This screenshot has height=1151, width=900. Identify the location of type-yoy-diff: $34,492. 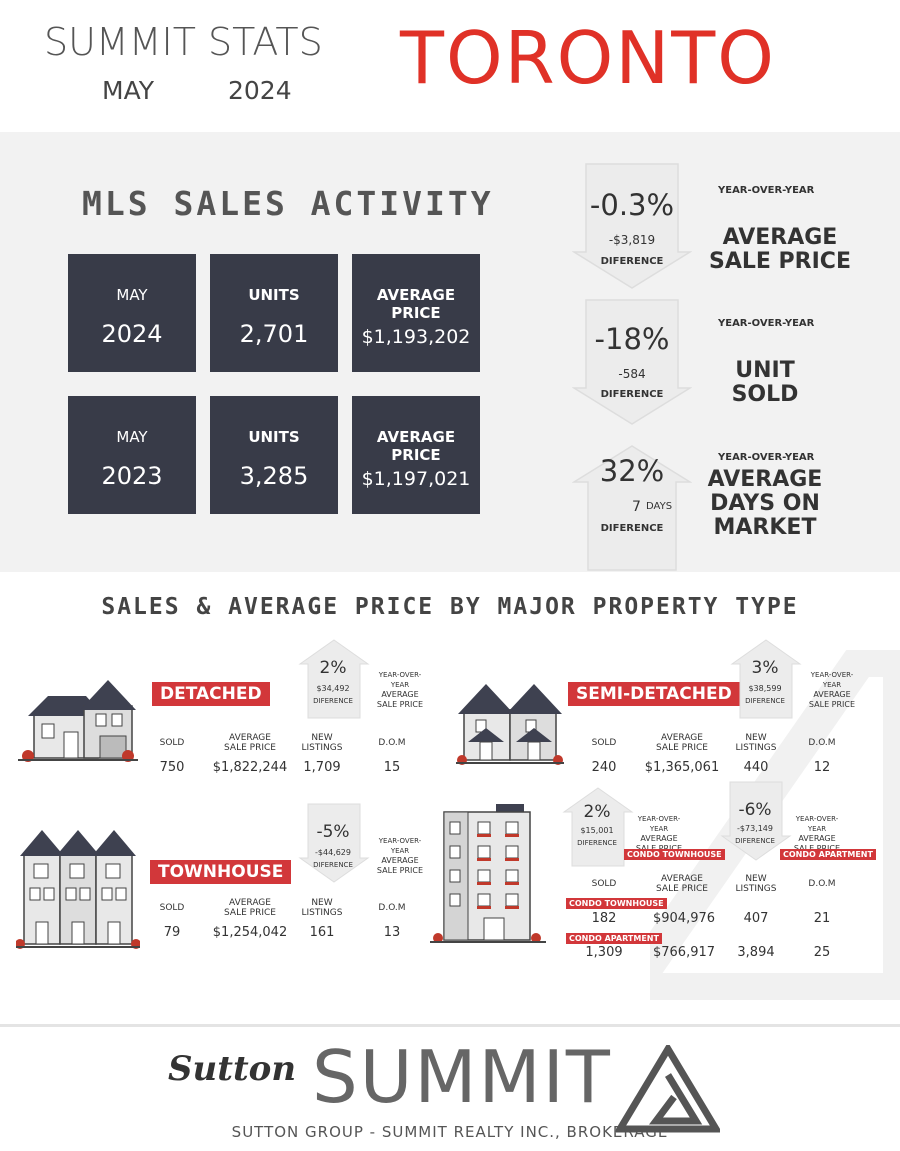
(333, 688).